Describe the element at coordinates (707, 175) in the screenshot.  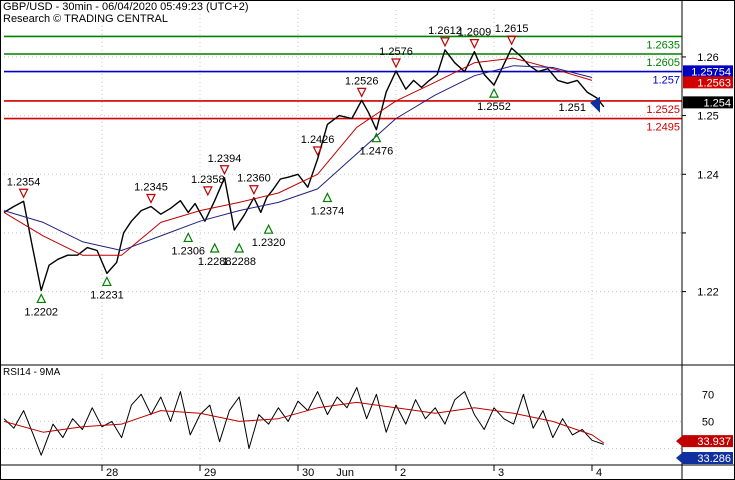
I see `price-tick-label: 1.24` at that location.